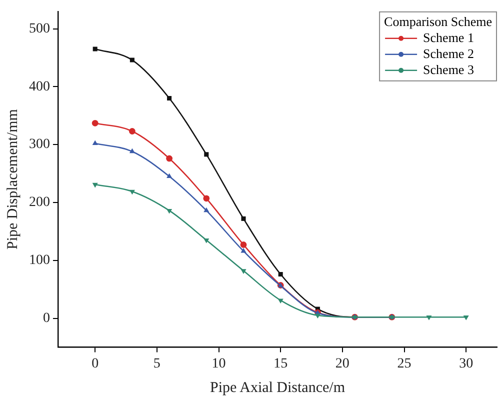 The image size is (501, 401). Describe the element at coordinates (46, 318) in the screenshot. I see `y-tick-label: 0` at that location.